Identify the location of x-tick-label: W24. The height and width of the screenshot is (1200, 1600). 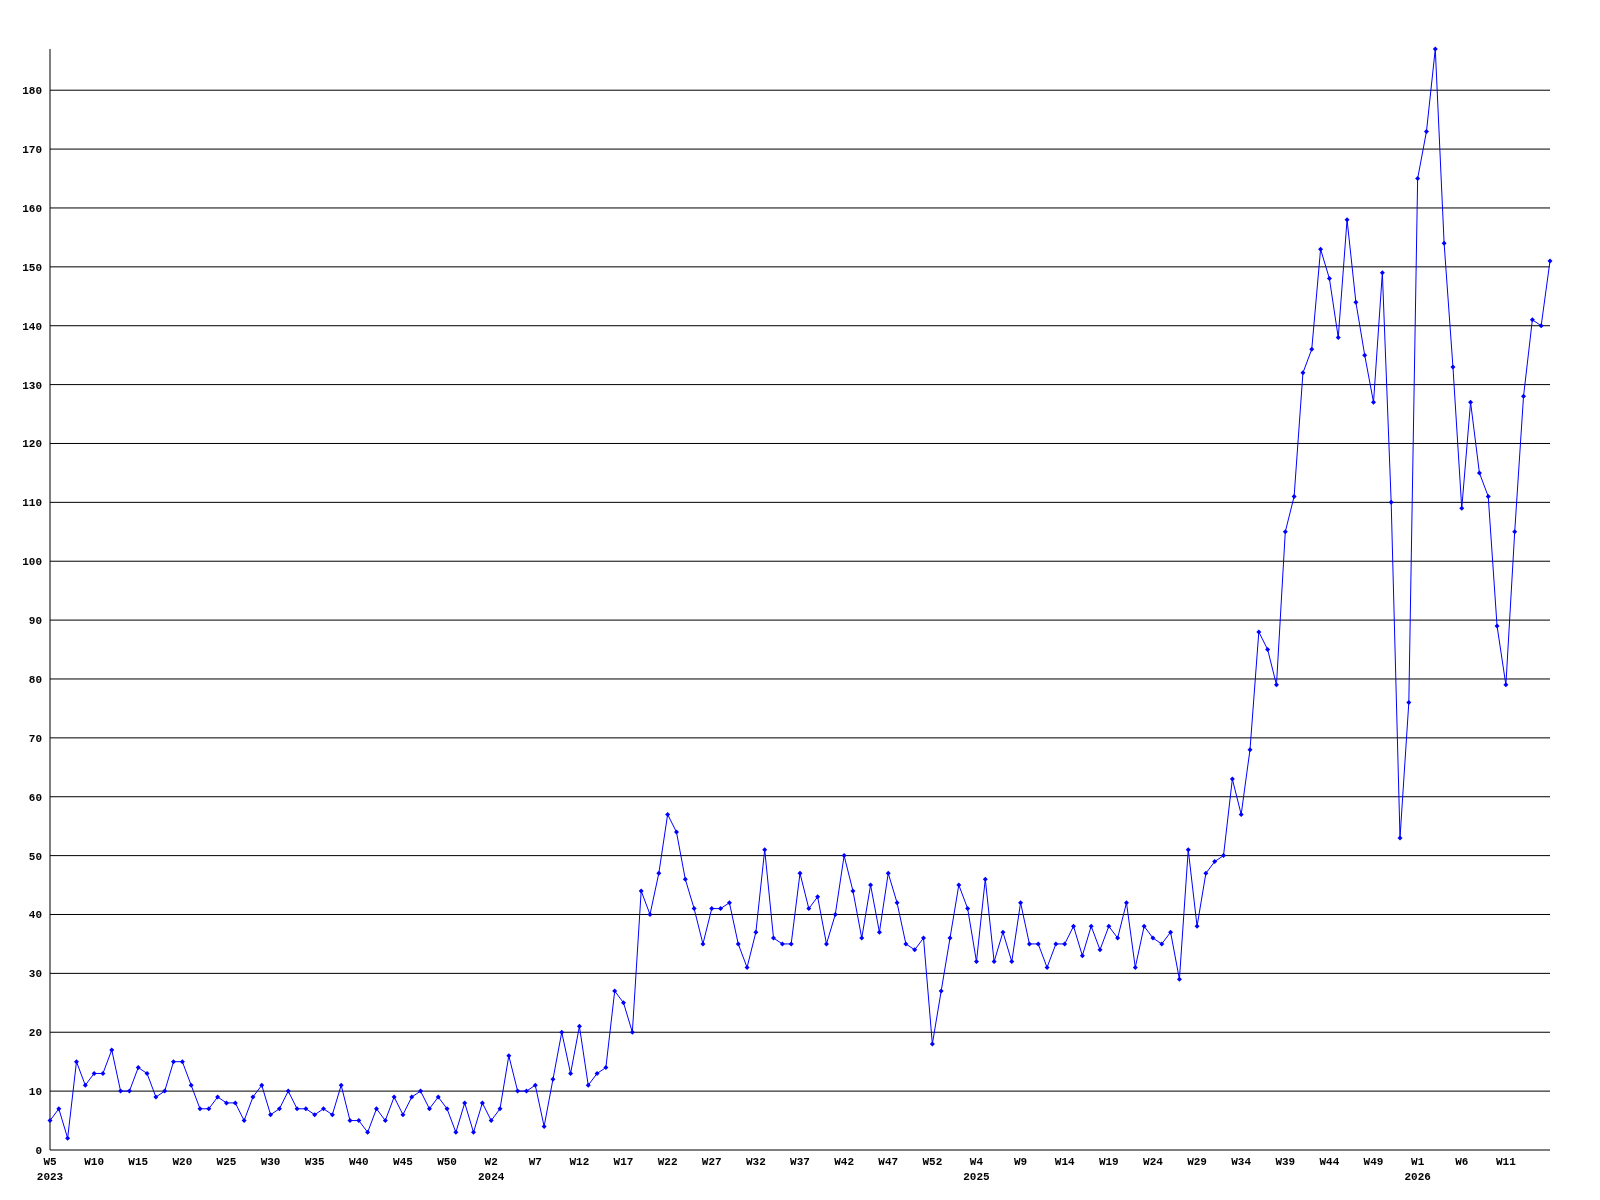
(1153, 1162).